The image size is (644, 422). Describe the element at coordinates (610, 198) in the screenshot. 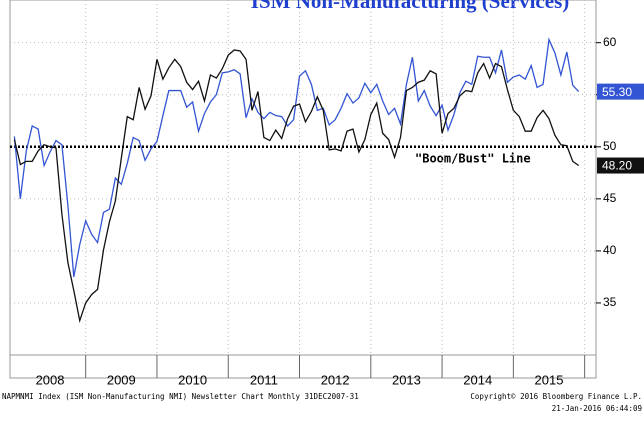

I see `y-tick-label: 45` at that location.